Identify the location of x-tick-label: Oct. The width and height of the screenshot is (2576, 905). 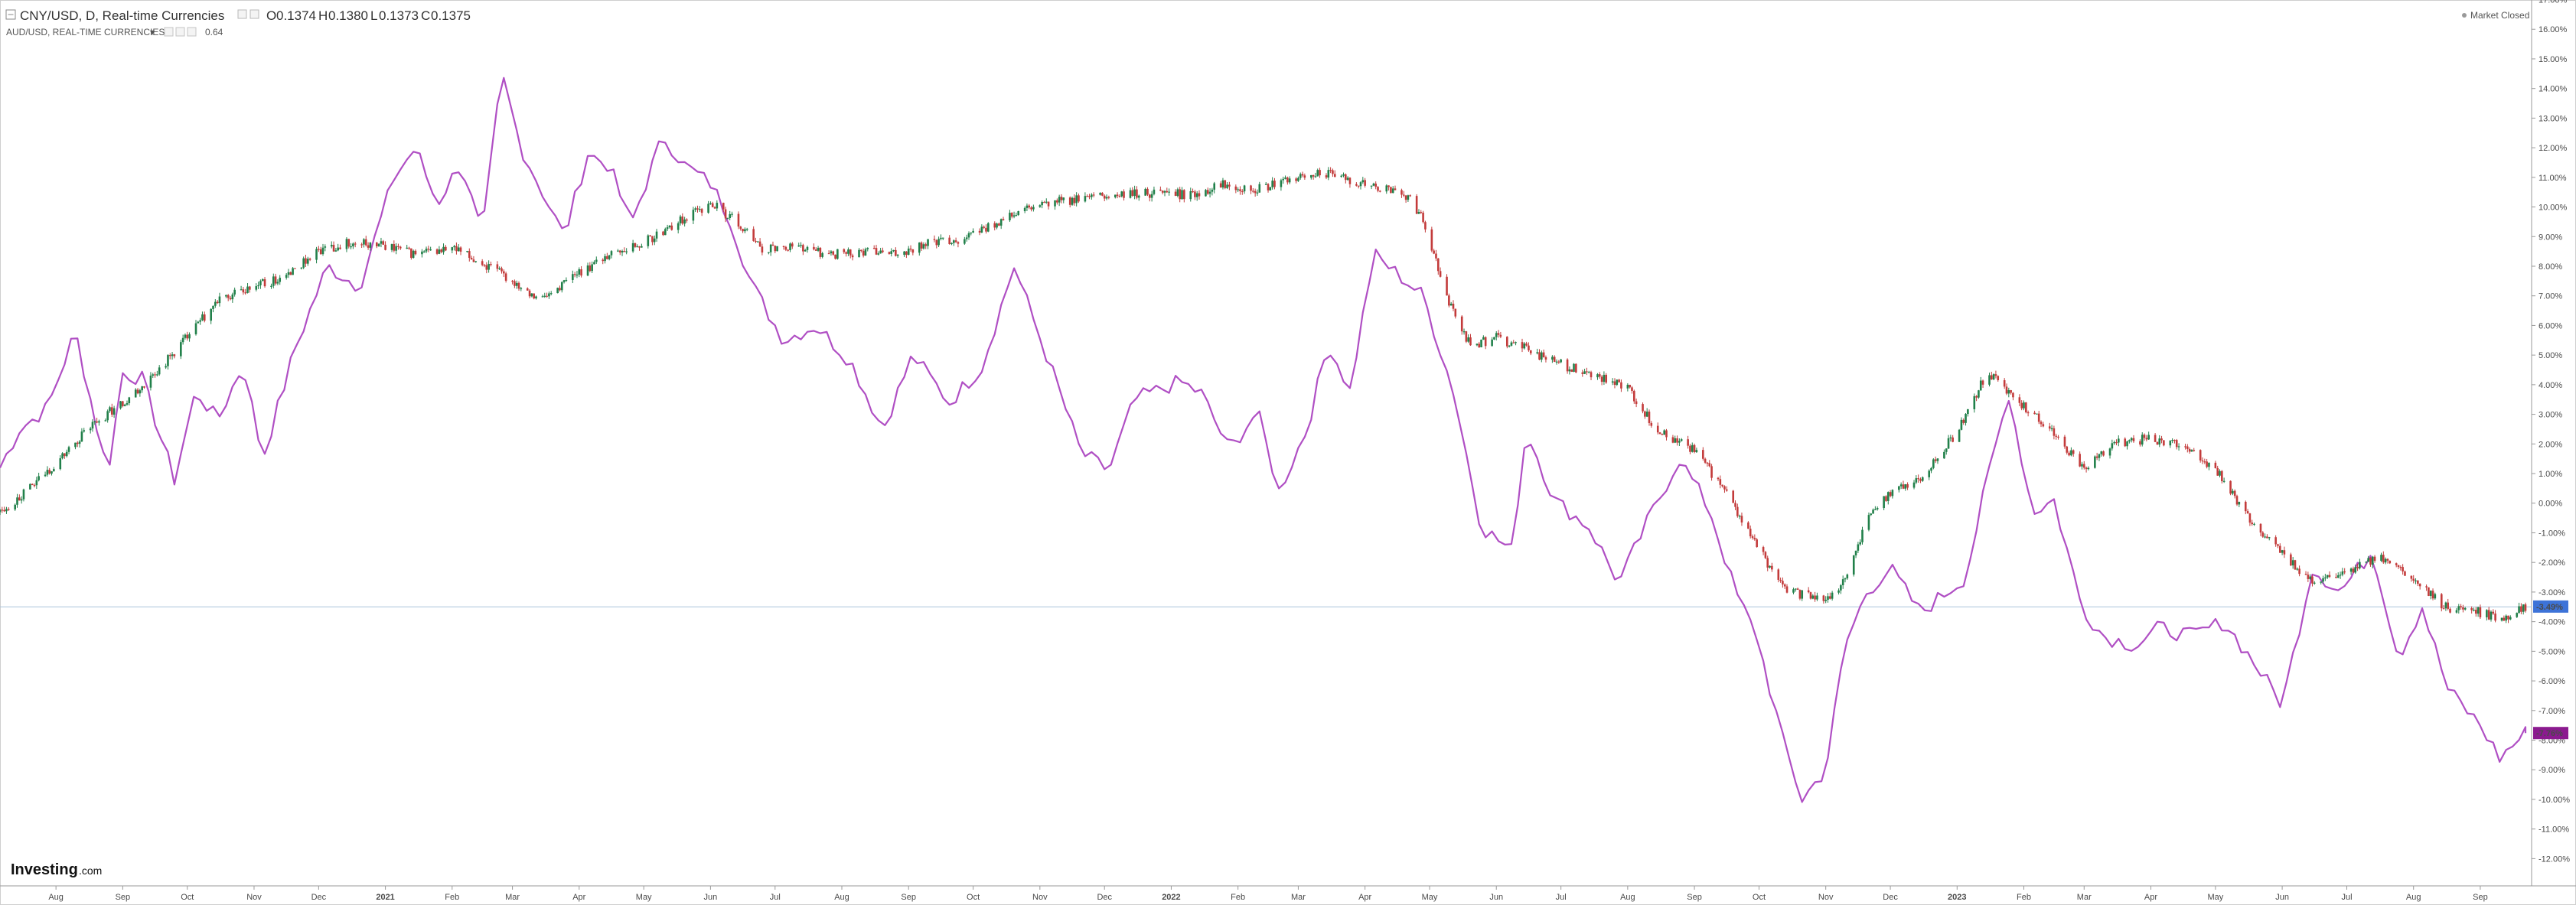
(187, 898).